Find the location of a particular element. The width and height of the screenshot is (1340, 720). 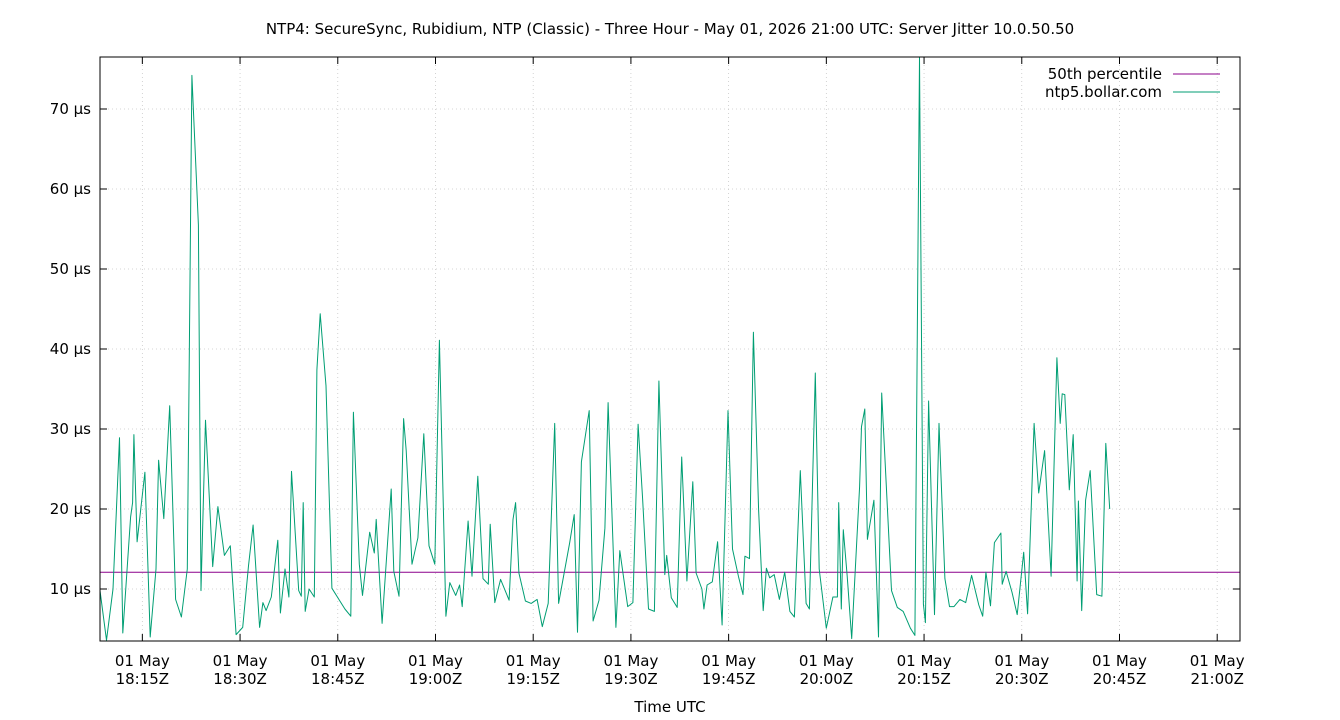

x-tick-label-time: 18:45Z is located at coordinates (338, 679).